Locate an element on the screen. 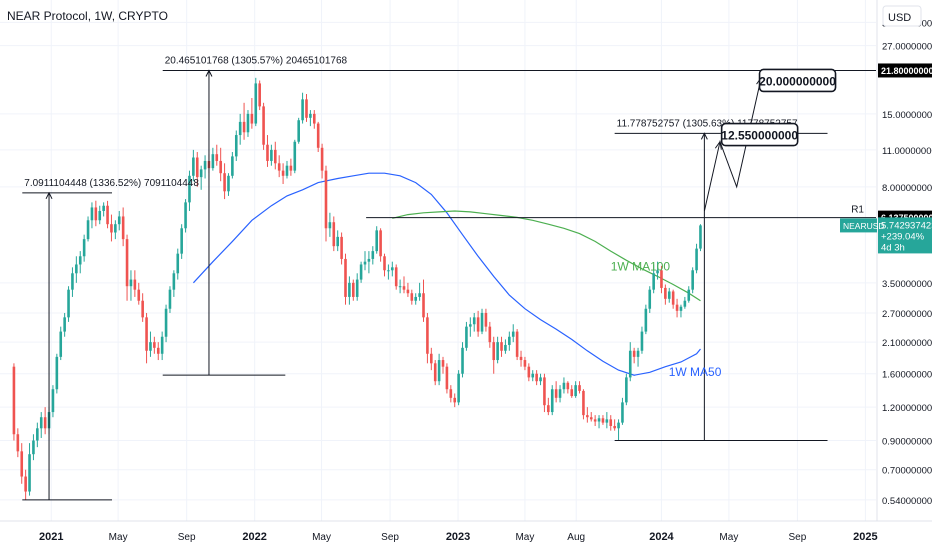 This screenshot has width=932, height=550. x-tick-label: 2021 is located at coordinates (51, 537).